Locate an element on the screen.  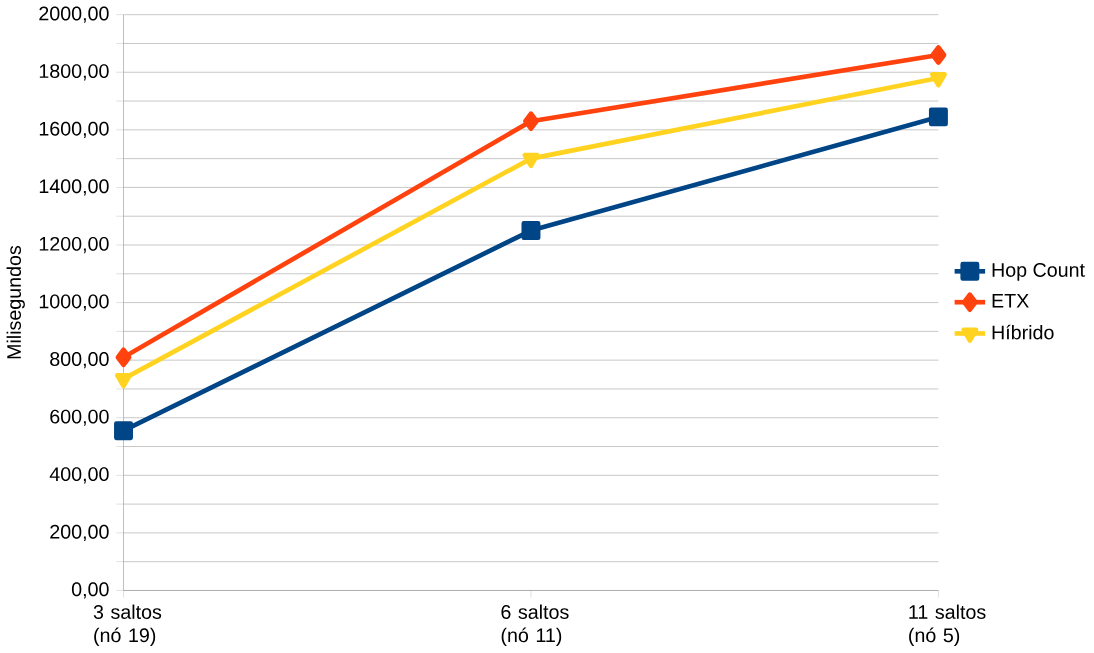
y-tick-label: 1800,00 is located at coordinates (74, 72).